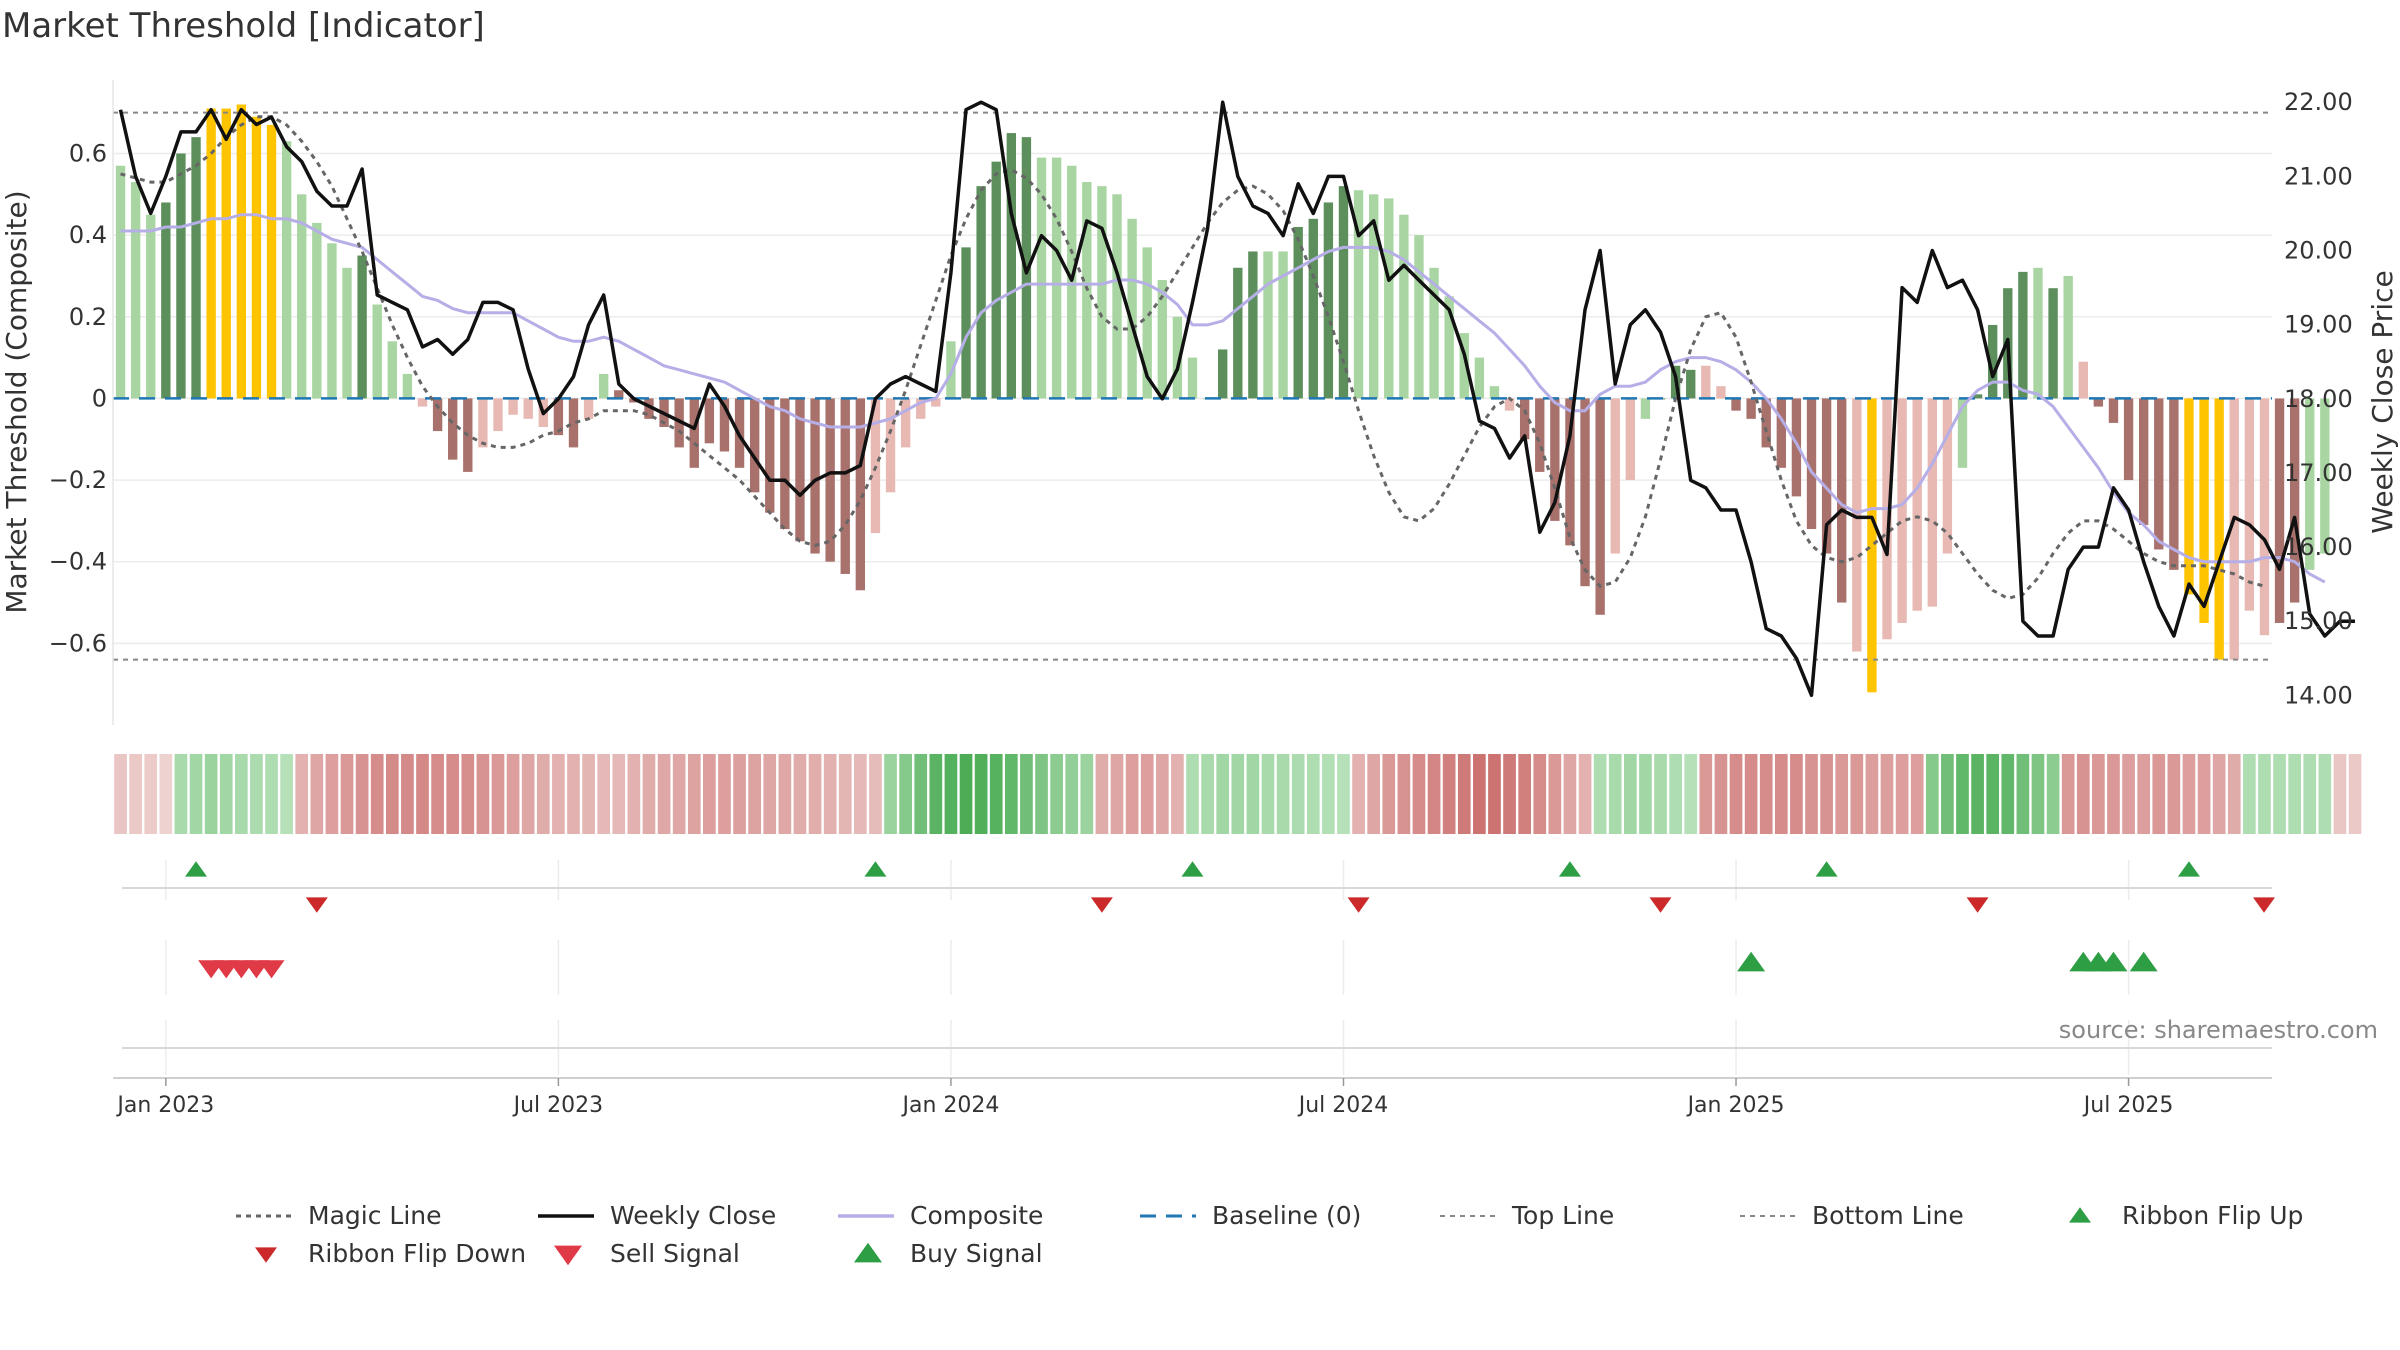 Image resolution: width=2400 pixels, height=1350 pixels. Describe the element at coordinates (375, 1215) in the screenshot. I see `legend-label: Magic Line` at that location.